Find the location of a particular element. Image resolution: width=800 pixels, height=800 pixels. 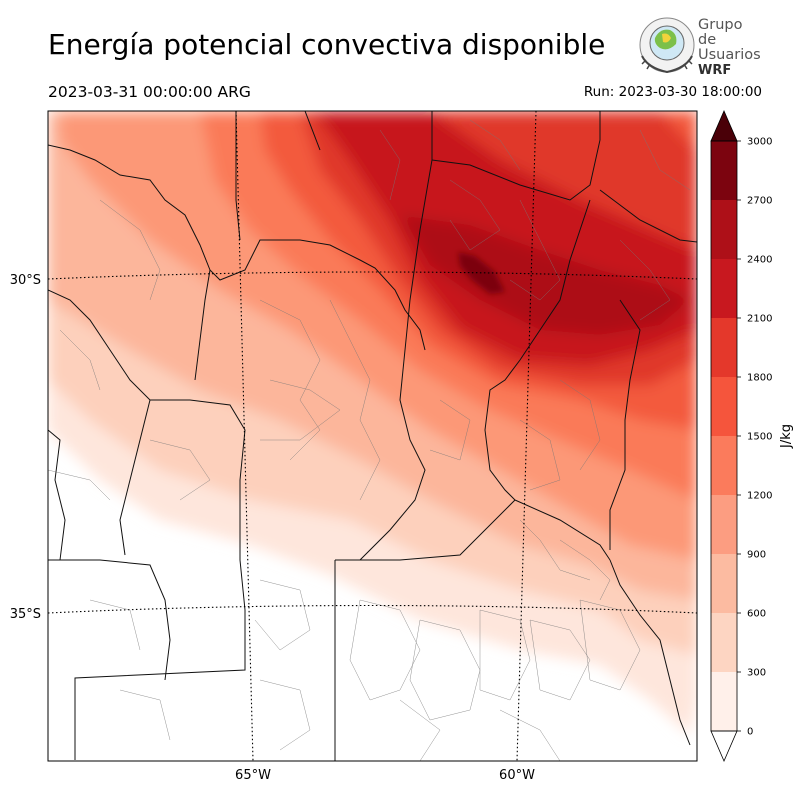

colorbar-tick-label: 1200 is located at coordinates (759, 496).